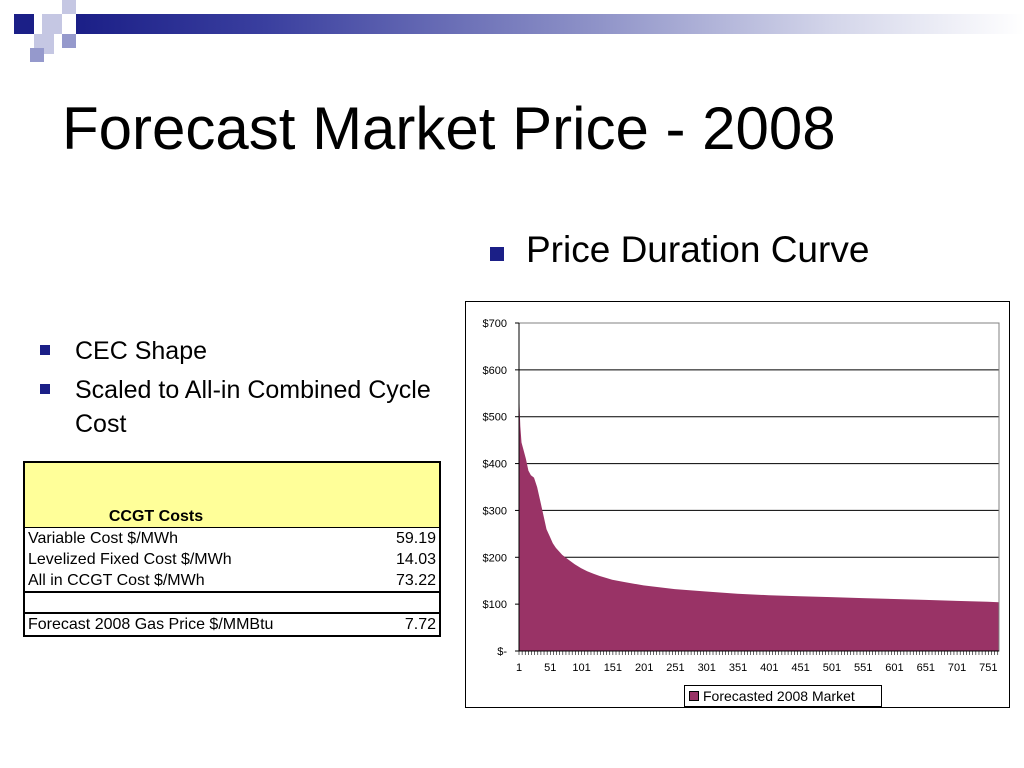 The width and height of the screenshot is (1024, 768). What do you see at coordinates (694, 696) in the screenshot?
I see `legend-swatch` at bounding box center [694, 696].